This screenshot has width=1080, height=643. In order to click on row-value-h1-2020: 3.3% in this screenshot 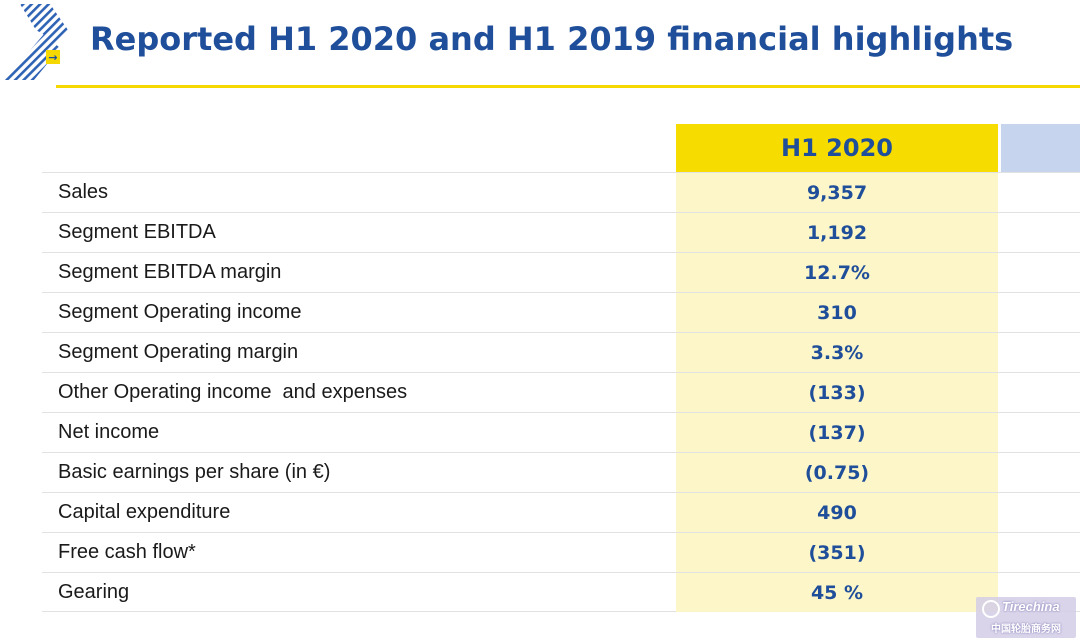, I will do `click(837, 352)`.